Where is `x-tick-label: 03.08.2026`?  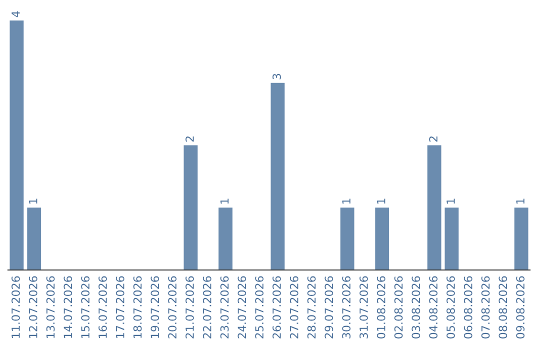 x-tick-label: 03.08.2026 is located at coordinates (416, 307).